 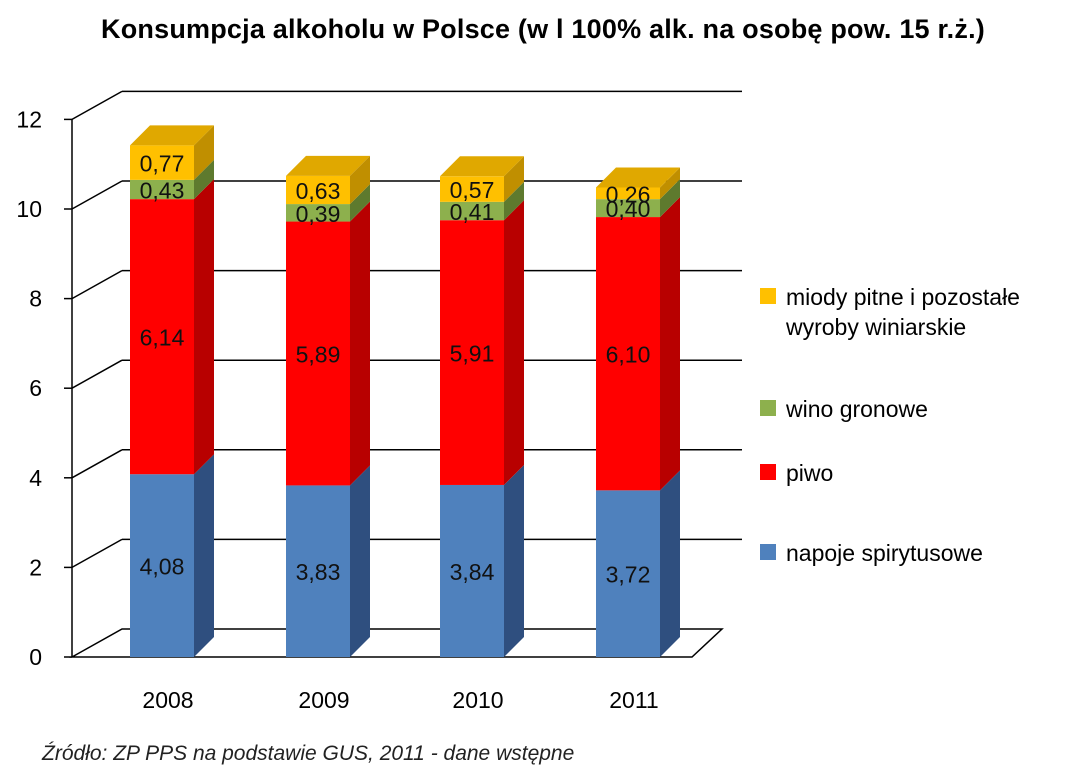 I want to click on data-label: 0,43, so click(x=162, y=191).